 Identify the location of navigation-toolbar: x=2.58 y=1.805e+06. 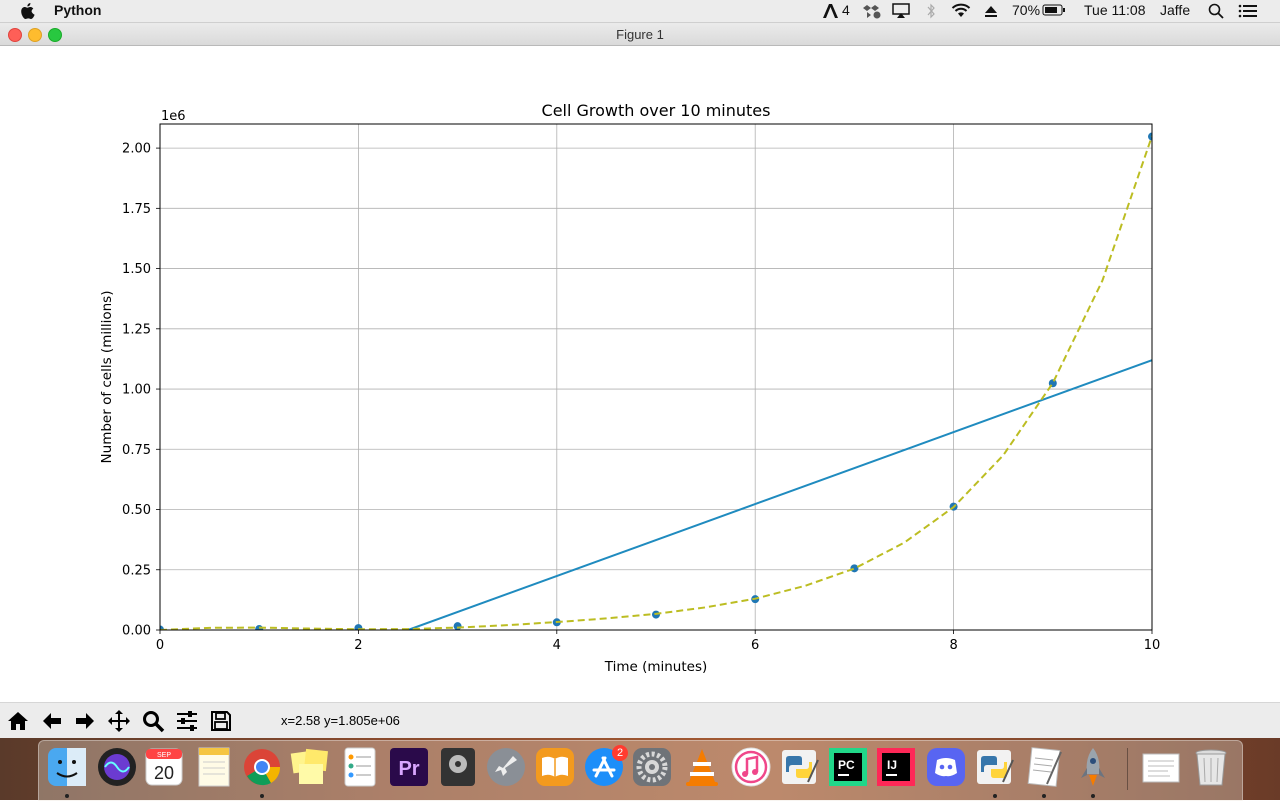
(640, 720).